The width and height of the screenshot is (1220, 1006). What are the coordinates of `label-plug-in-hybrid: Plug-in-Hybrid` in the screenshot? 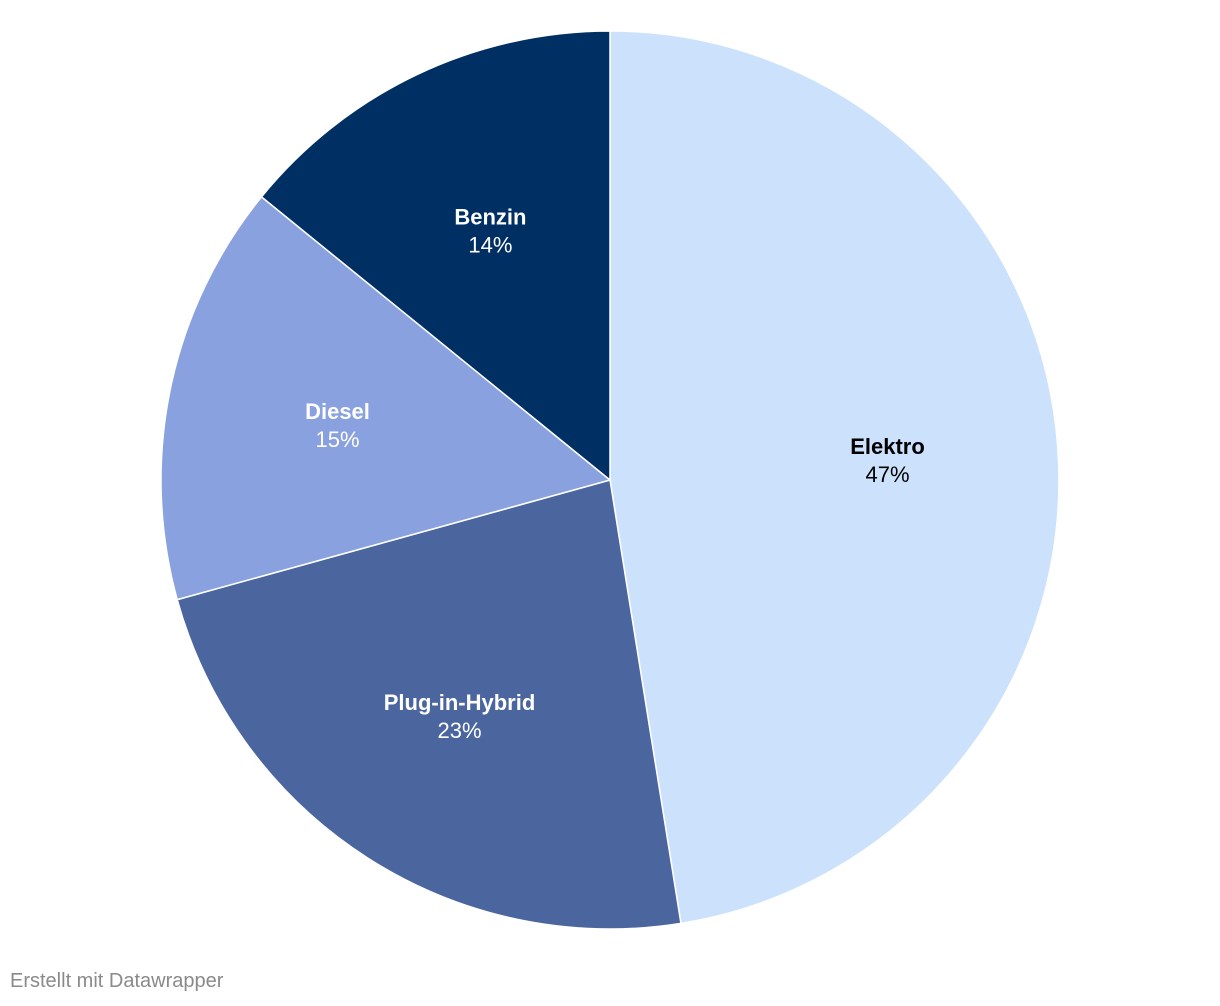 It's located at (460, 702).